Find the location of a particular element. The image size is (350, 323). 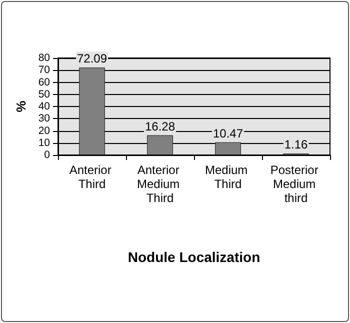

data-label: 72.09 is located at coordinates (92, 59).